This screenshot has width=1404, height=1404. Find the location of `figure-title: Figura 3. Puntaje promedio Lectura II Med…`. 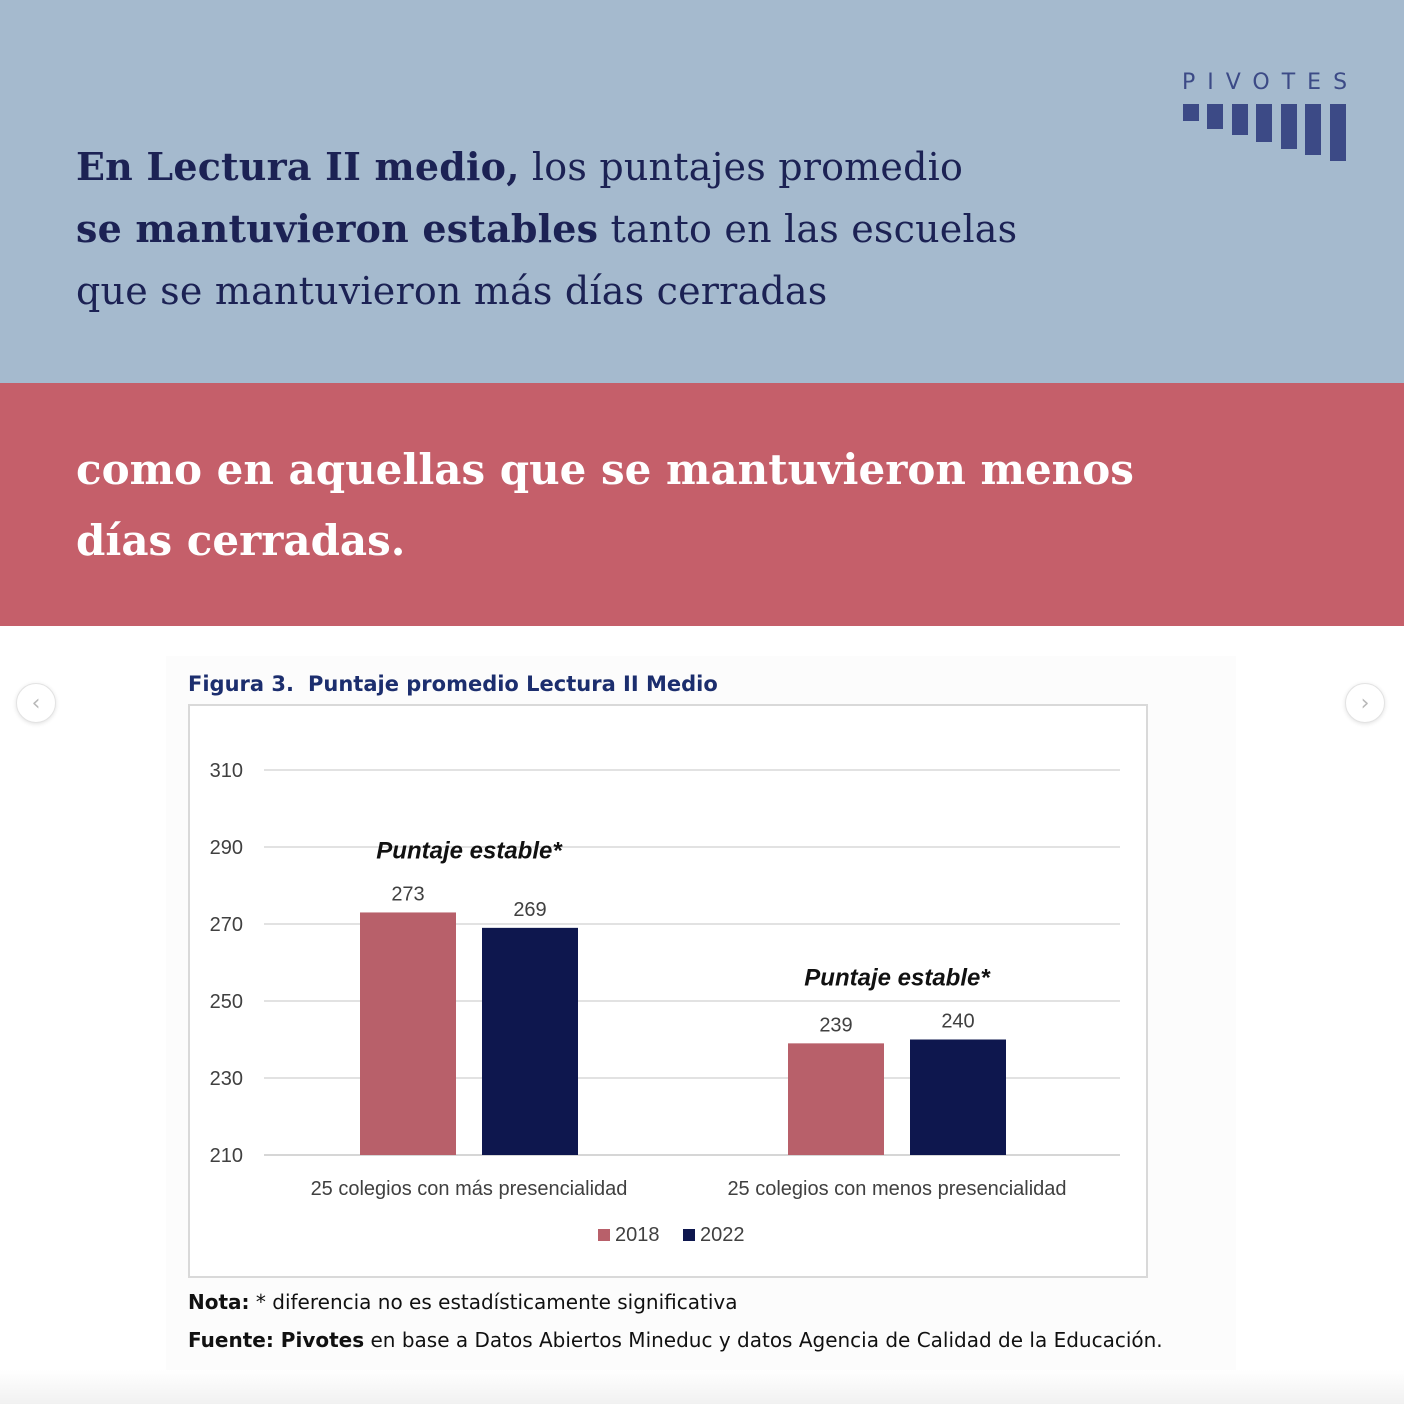

figure-title: Figura 3. Puntaje promedio Lectura II Med… is located at coordinates (453, 684).